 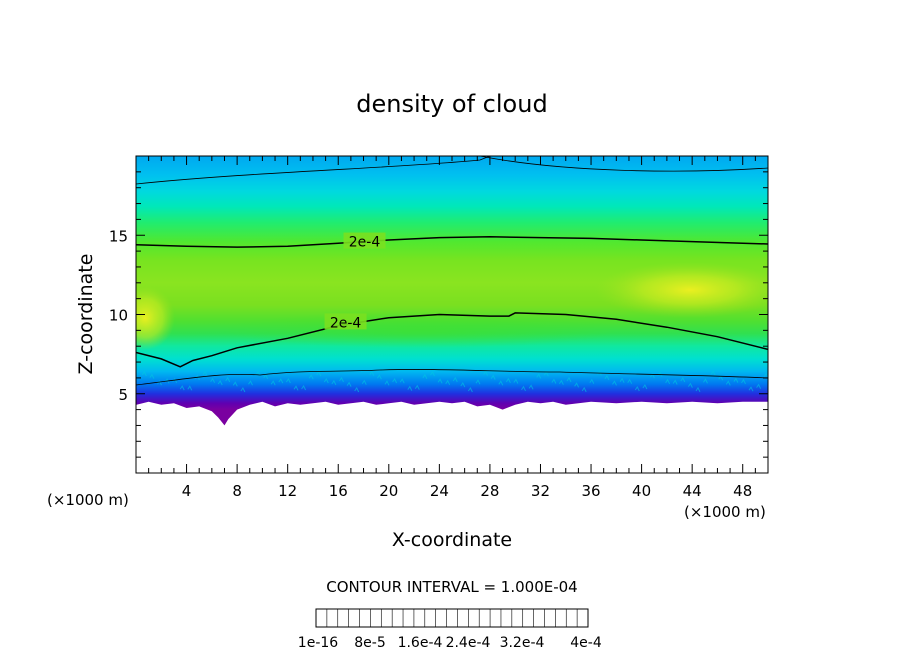 I want to click on contour-lines, so click(x=452, y=302).